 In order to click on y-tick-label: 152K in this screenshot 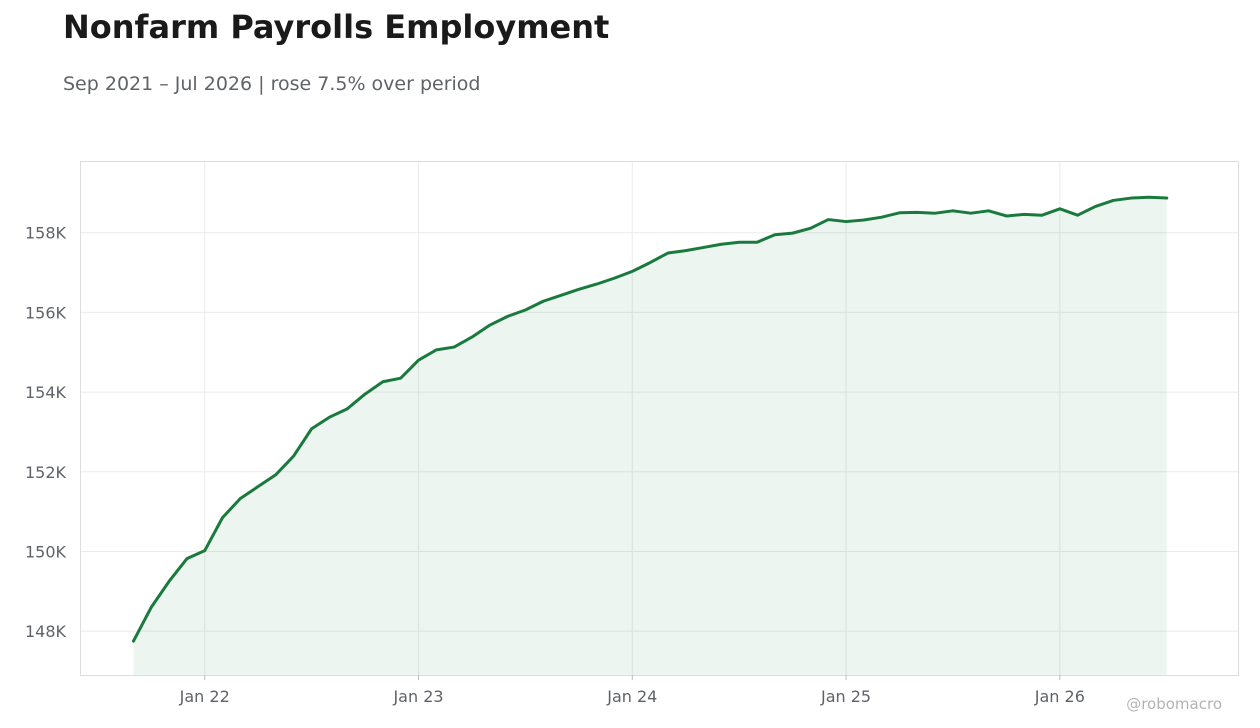, I will do `click(46, 472)`.